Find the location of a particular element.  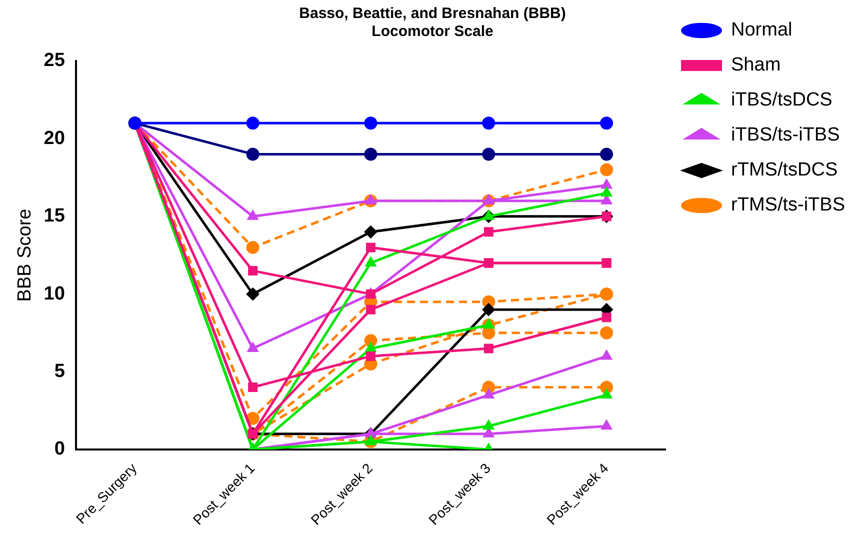

legend-label: iTBS/ts-iTBS is located at coordinates (785, 135).